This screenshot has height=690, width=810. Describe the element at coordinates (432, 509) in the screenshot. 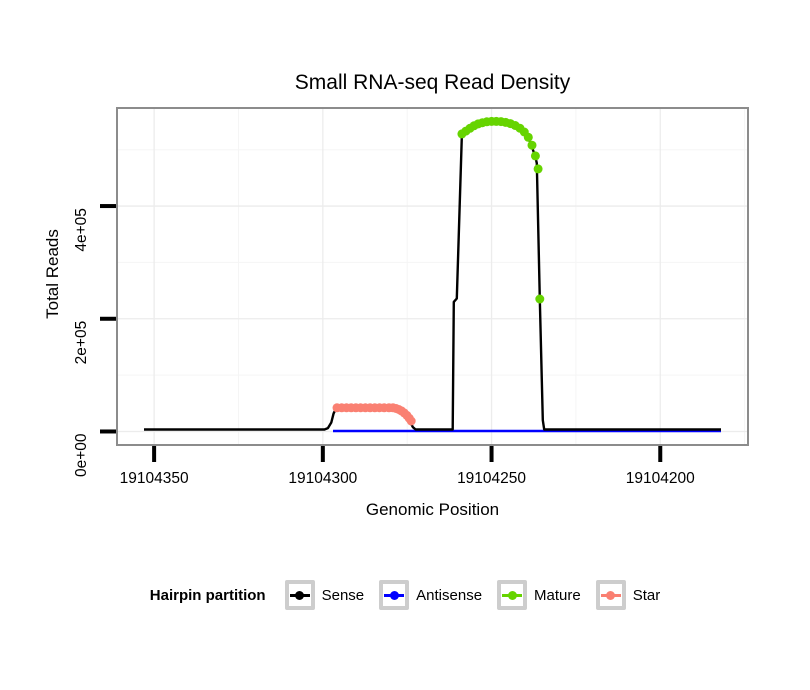

I see `x-axis-title: Genomic Position` at that location.